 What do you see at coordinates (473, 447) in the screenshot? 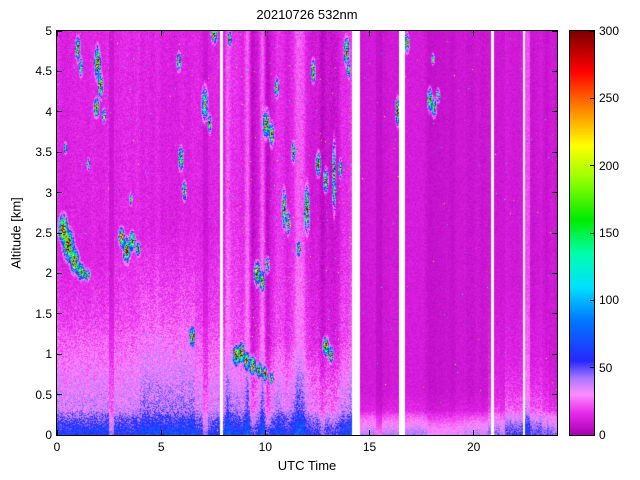
I see `x-tick-label: 20` at bounding box center [473, 447].